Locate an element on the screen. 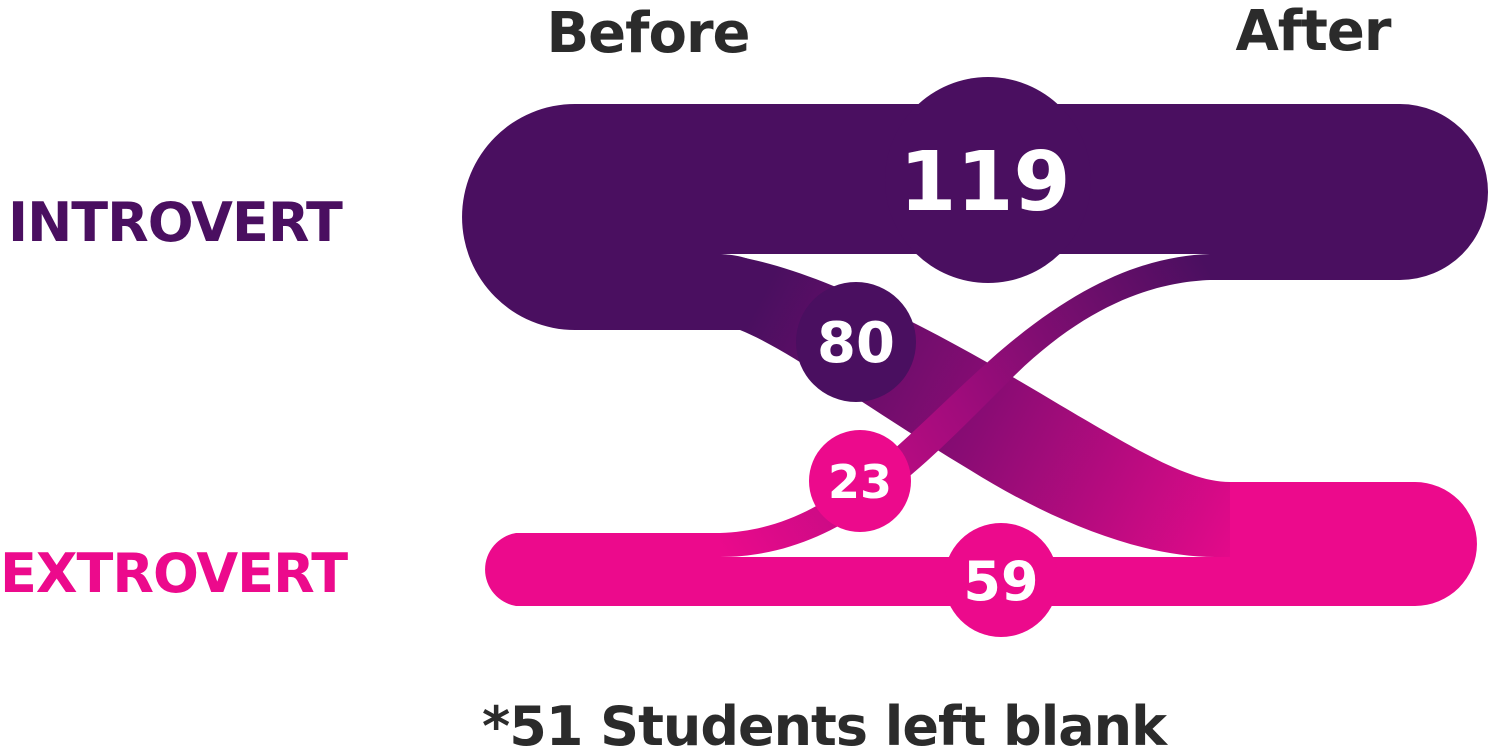 Image resolution: width=1491 pixels, height=753 pixels. column-label-before: Before is located at coordinates (647, 33).